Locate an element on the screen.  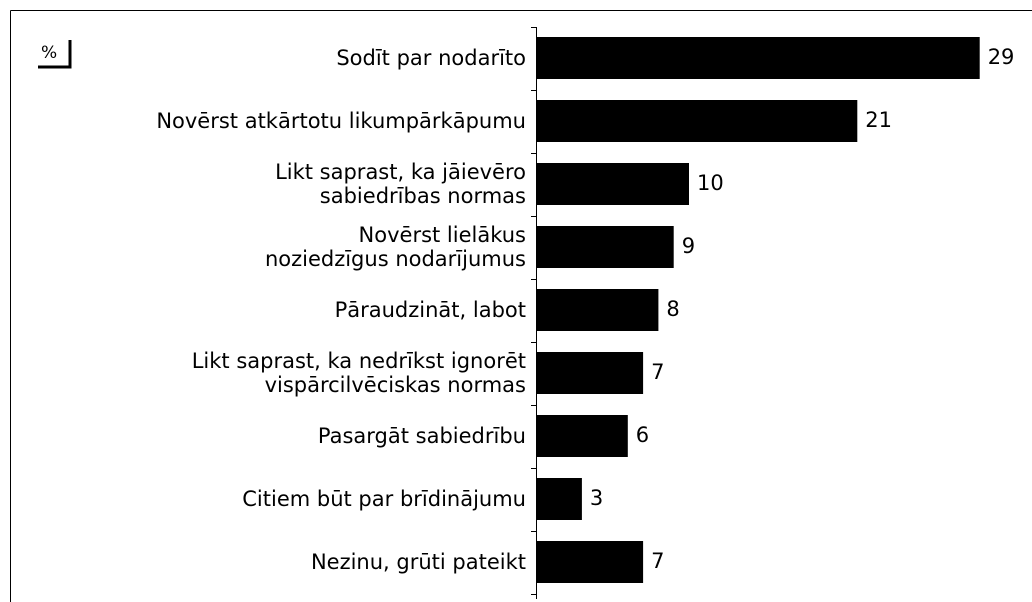
category-label: Novērst lielākus noziedzīgus nodarījumus is located at coordinates (395, 247).